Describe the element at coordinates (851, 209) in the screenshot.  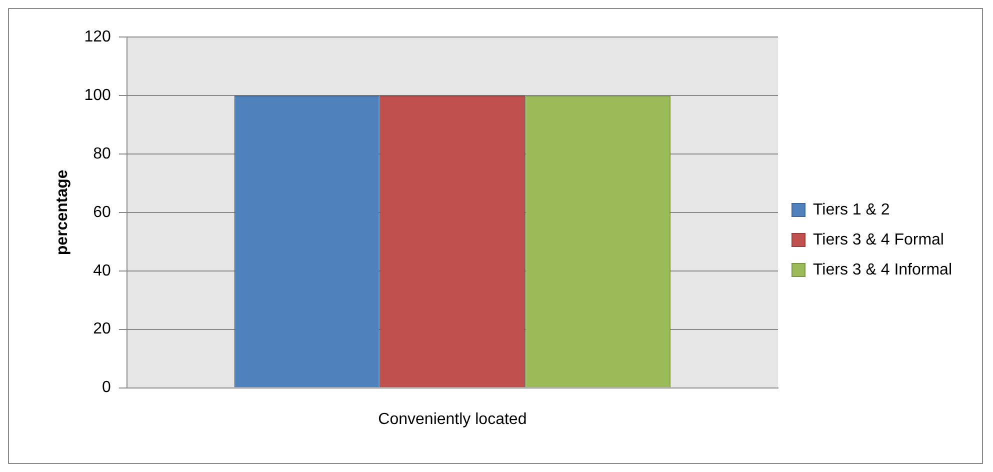
I see `legend-label: Tiers 1 & 2` at that location.